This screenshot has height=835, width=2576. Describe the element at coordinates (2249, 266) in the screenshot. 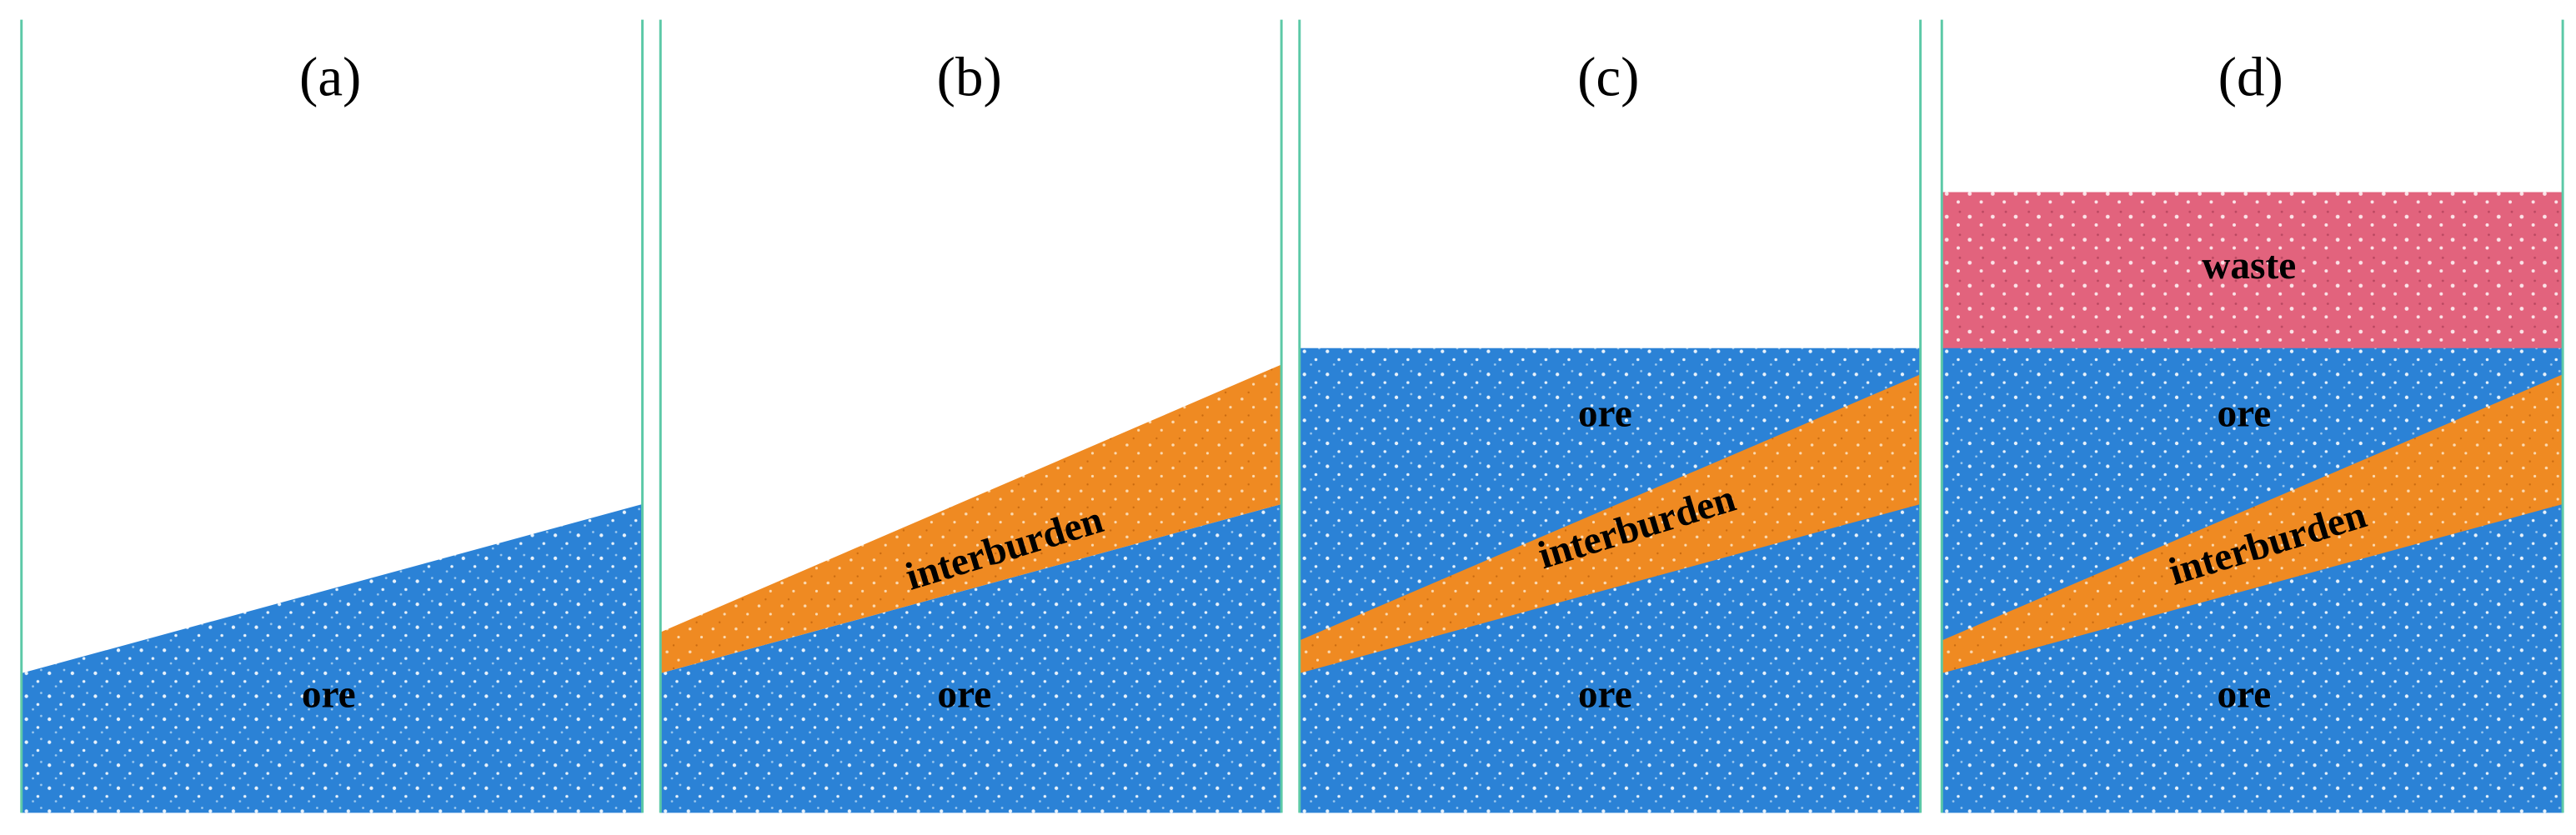

I see `region-label: waste` at that location.